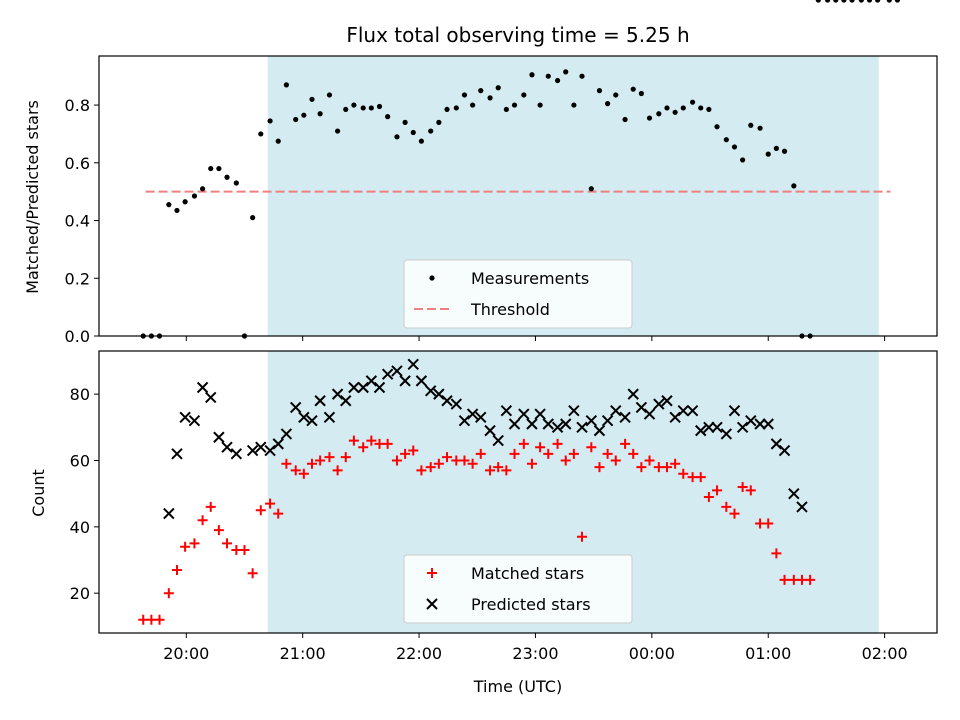 The height and width of the screenshot is (720, 960). I want to click on legend-marker-plus, so click(432, 573).